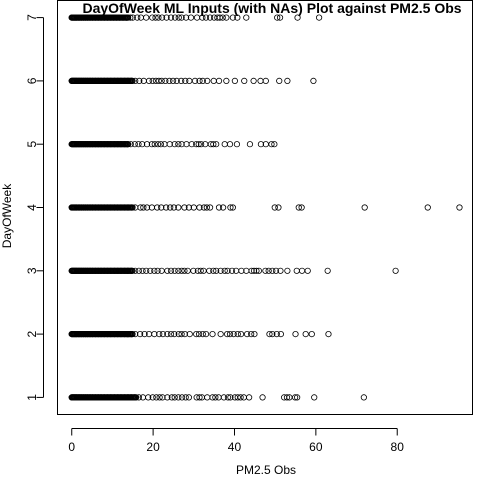 The width and height of the screenshot is (480, 480). I want to click on y-axis-label: DayOfWeek, so click(7, 215).